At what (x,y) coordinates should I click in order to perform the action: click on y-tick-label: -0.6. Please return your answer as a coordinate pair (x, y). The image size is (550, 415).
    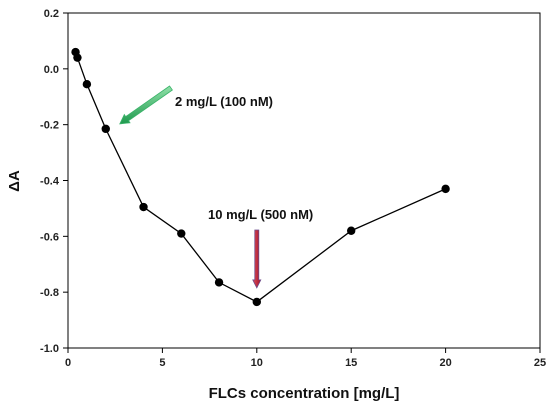
    Looking at the image, I should click on (49, 237).